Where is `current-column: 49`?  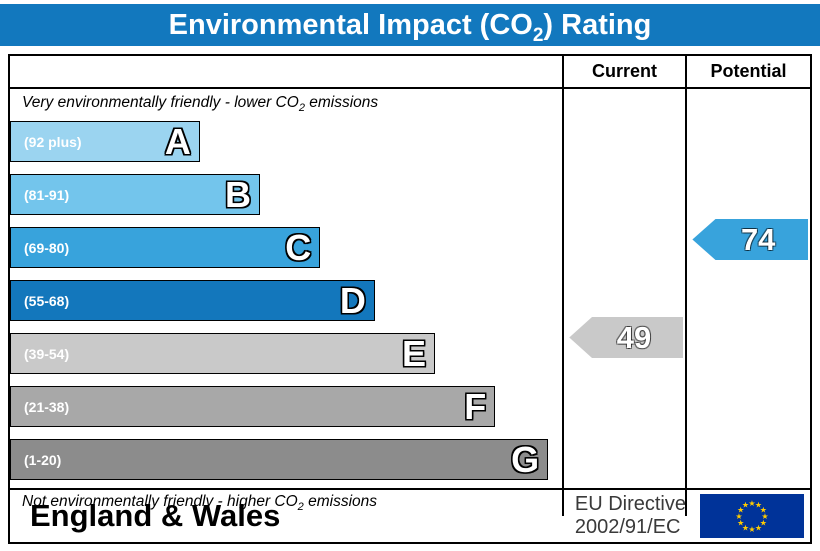 current-column: 49 is located at coordinates (623, 302).